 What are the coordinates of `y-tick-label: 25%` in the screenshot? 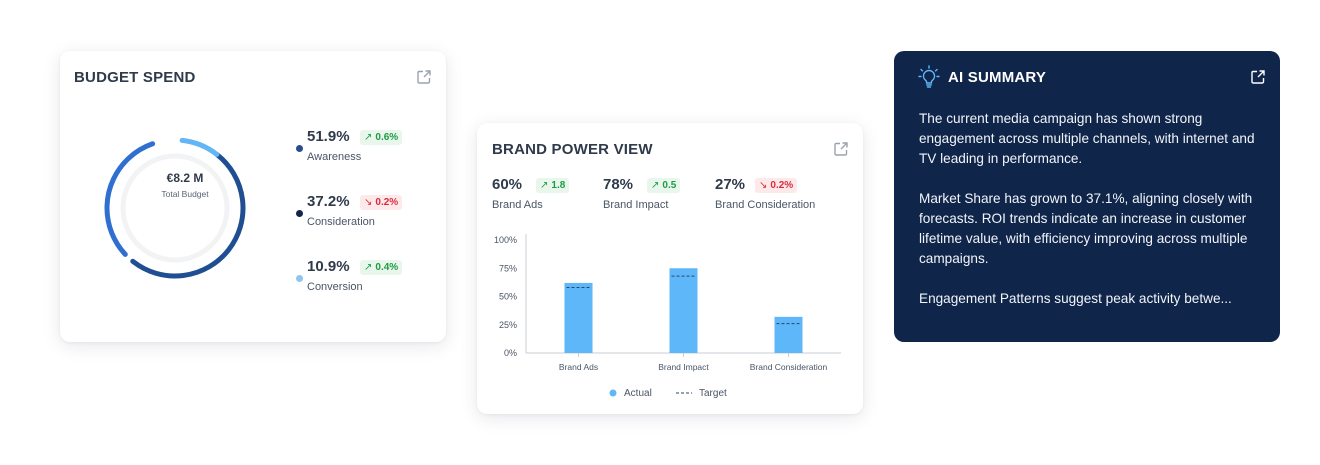 It's located at (508, 325).